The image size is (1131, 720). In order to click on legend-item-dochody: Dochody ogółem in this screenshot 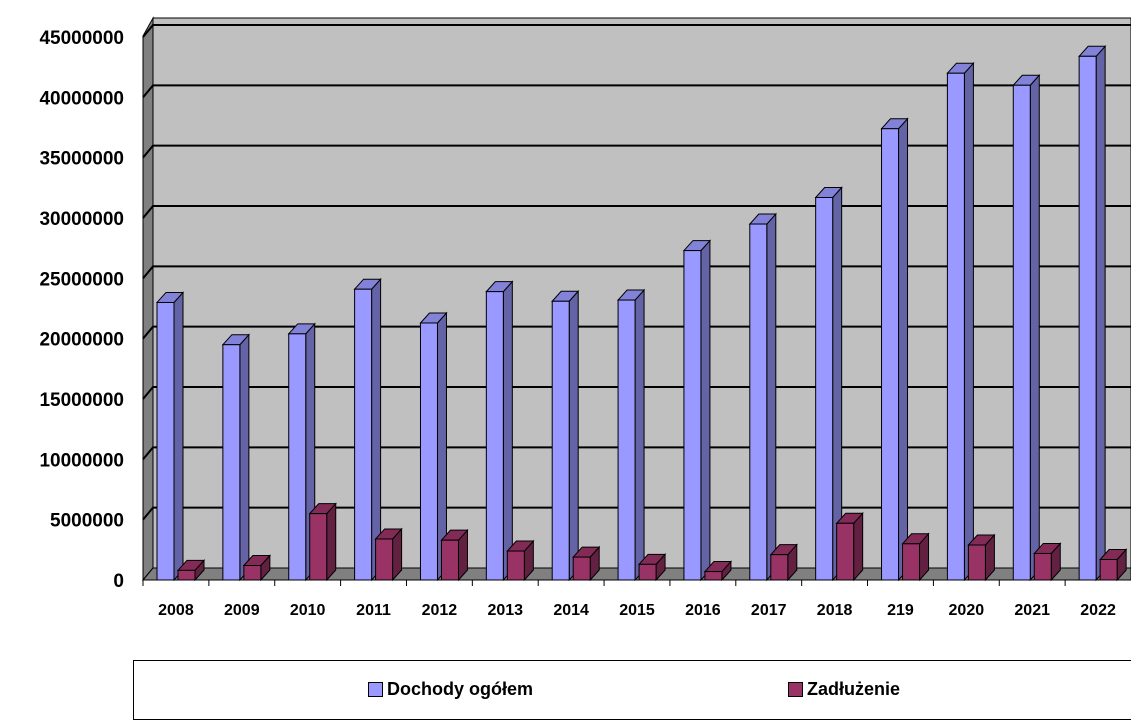, I will do `click(450, 689)`.